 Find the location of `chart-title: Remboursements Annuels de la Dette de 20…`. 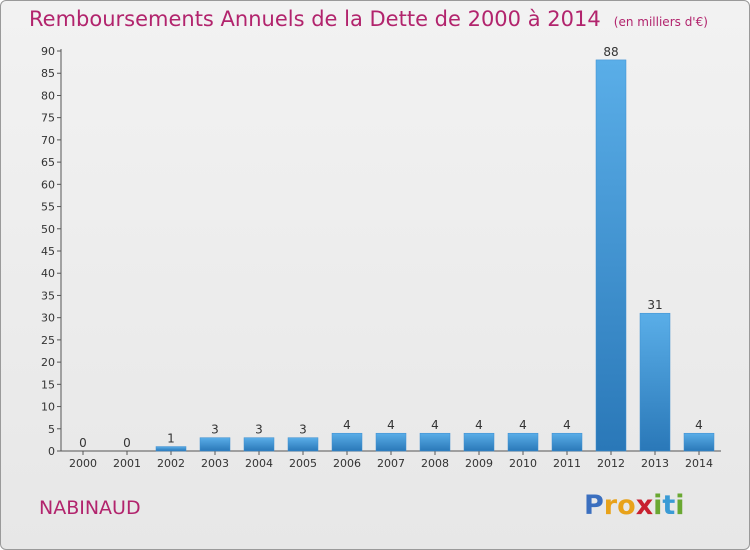

chart-title: Remboursements Annuels de la Dette de 20… is located at coordinates (315, 19).